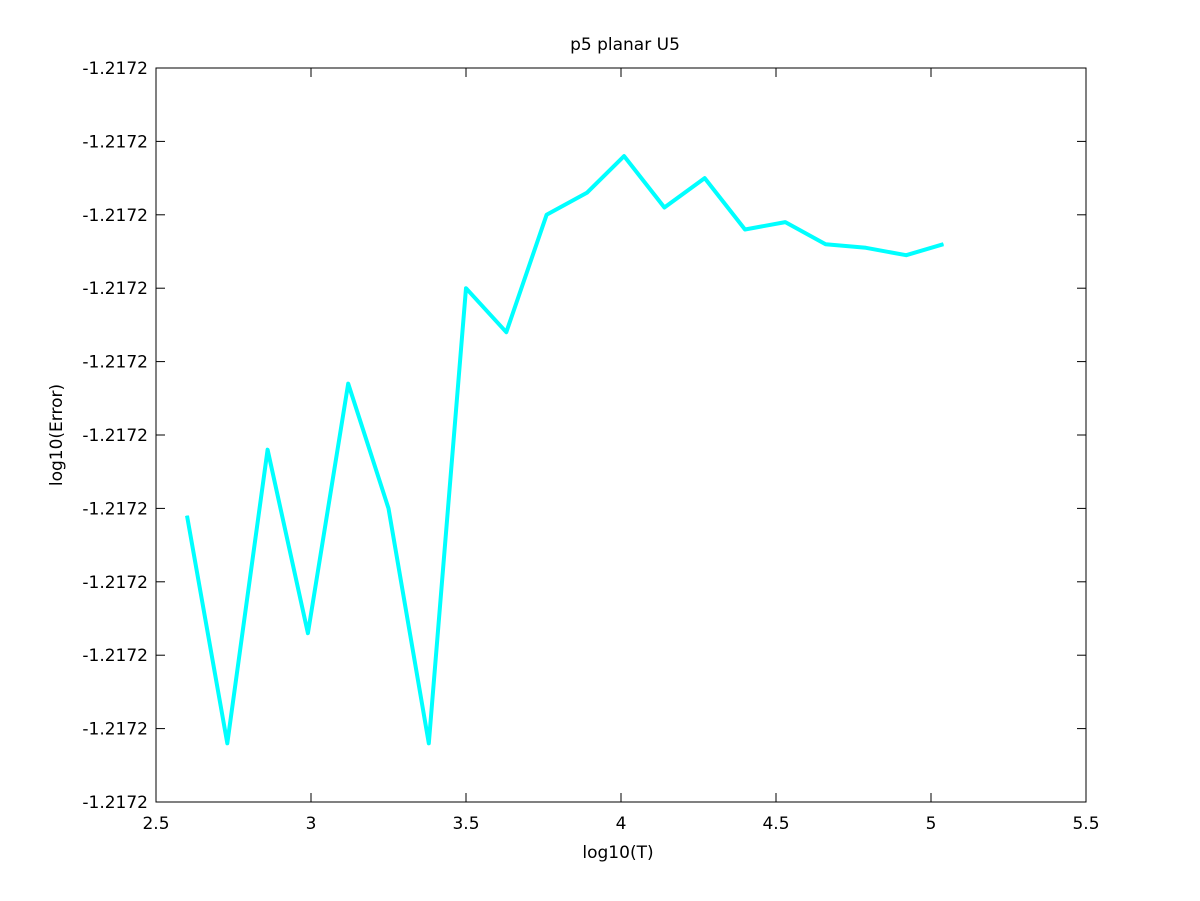  Describe the element at coordinates (775, 824) in the screenshot. I see `x-tick-label: 4.5` at that location.